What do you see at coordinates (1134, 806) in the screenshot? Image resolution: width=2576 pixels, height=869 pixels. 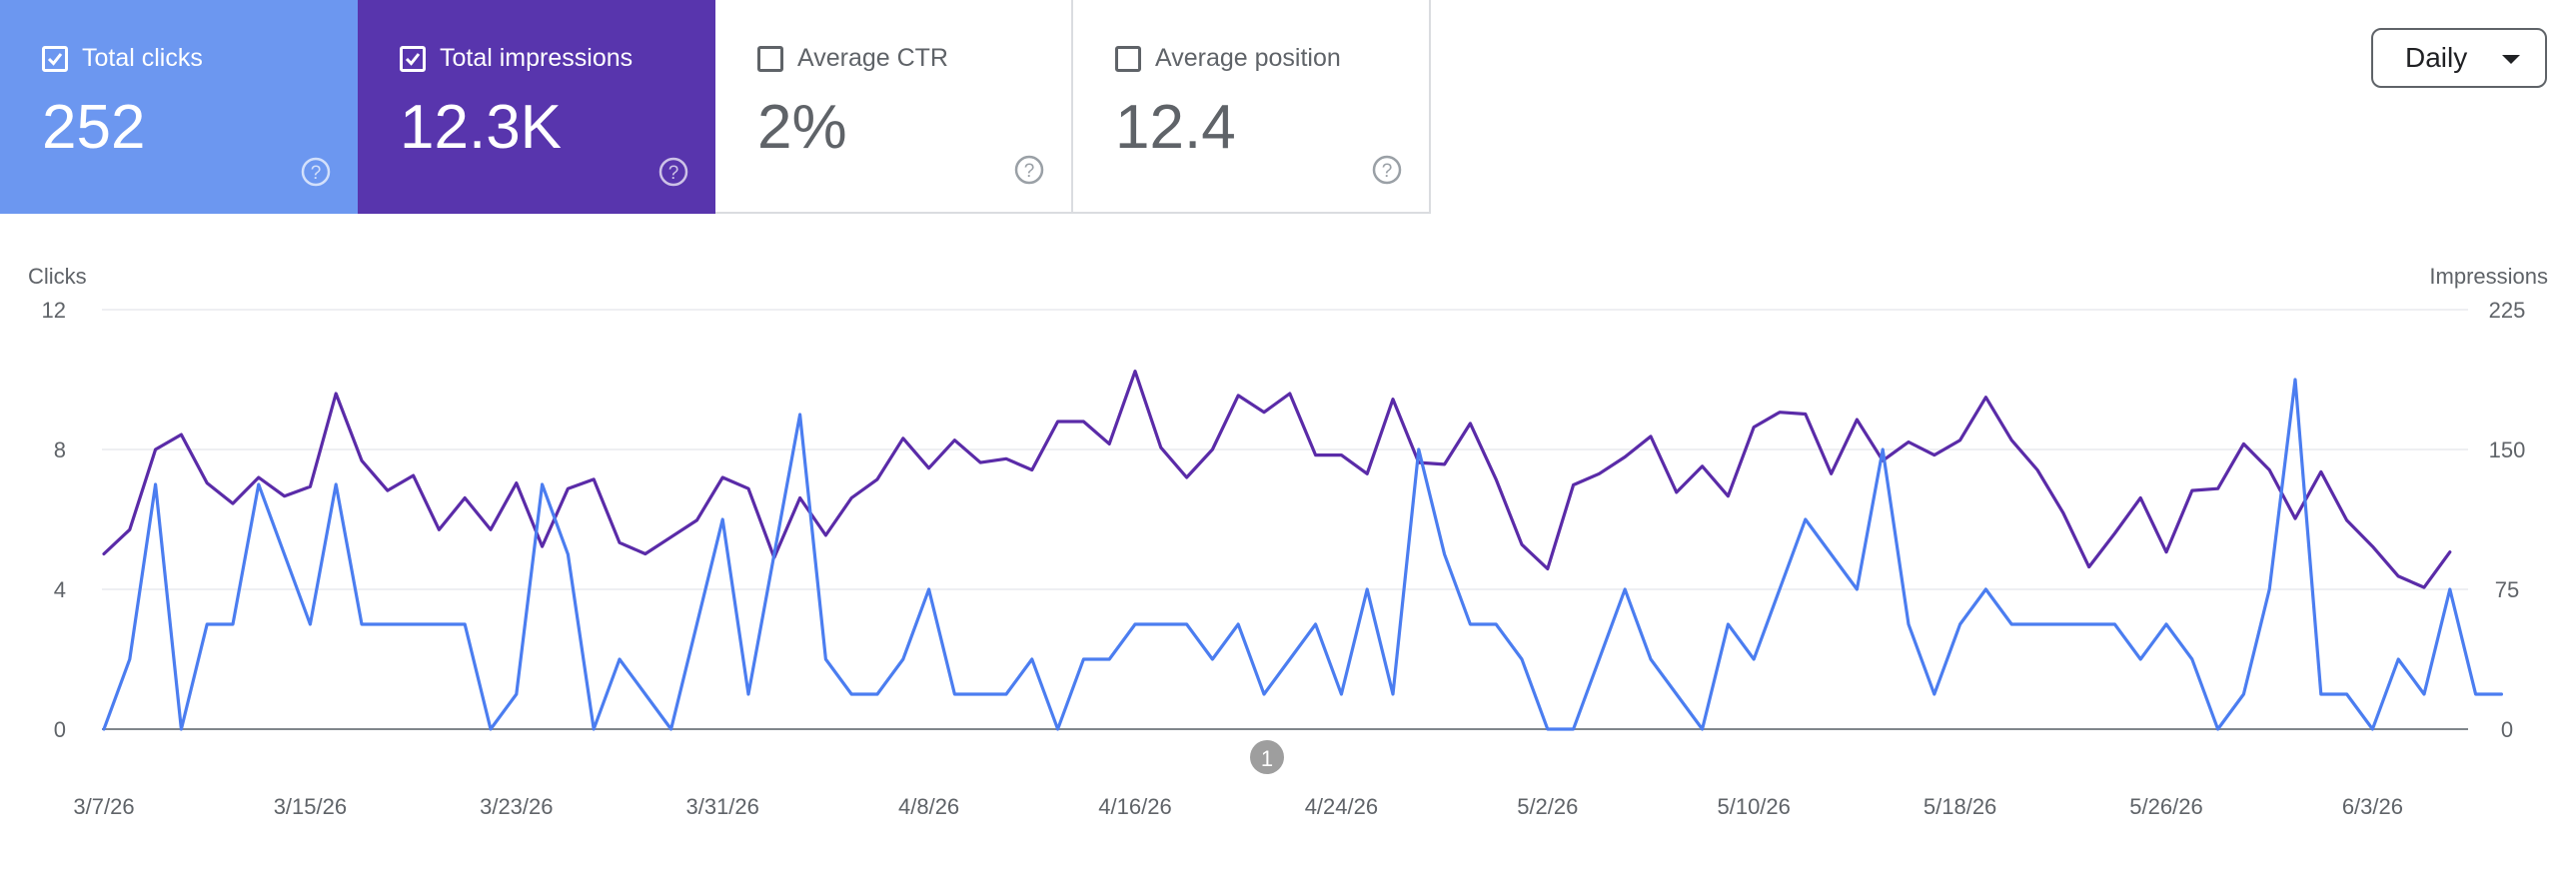 I see `x-tick-label: 4/16/26` at bounding box center [1134, 806].